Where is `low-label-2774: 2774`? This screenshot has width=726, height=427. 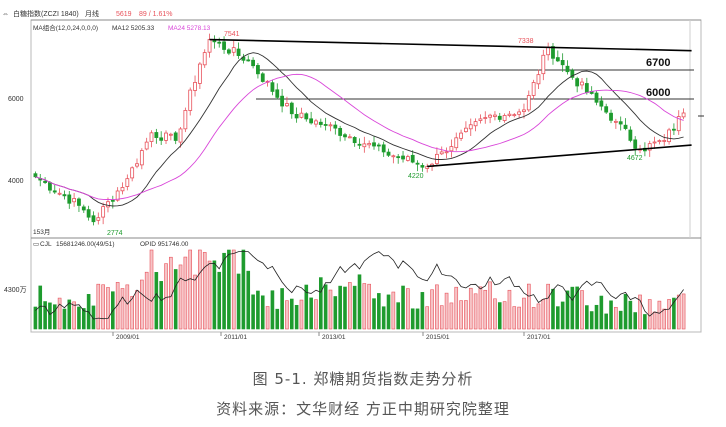 low-label-2774: 2774 is located at coordinates (115, 233).